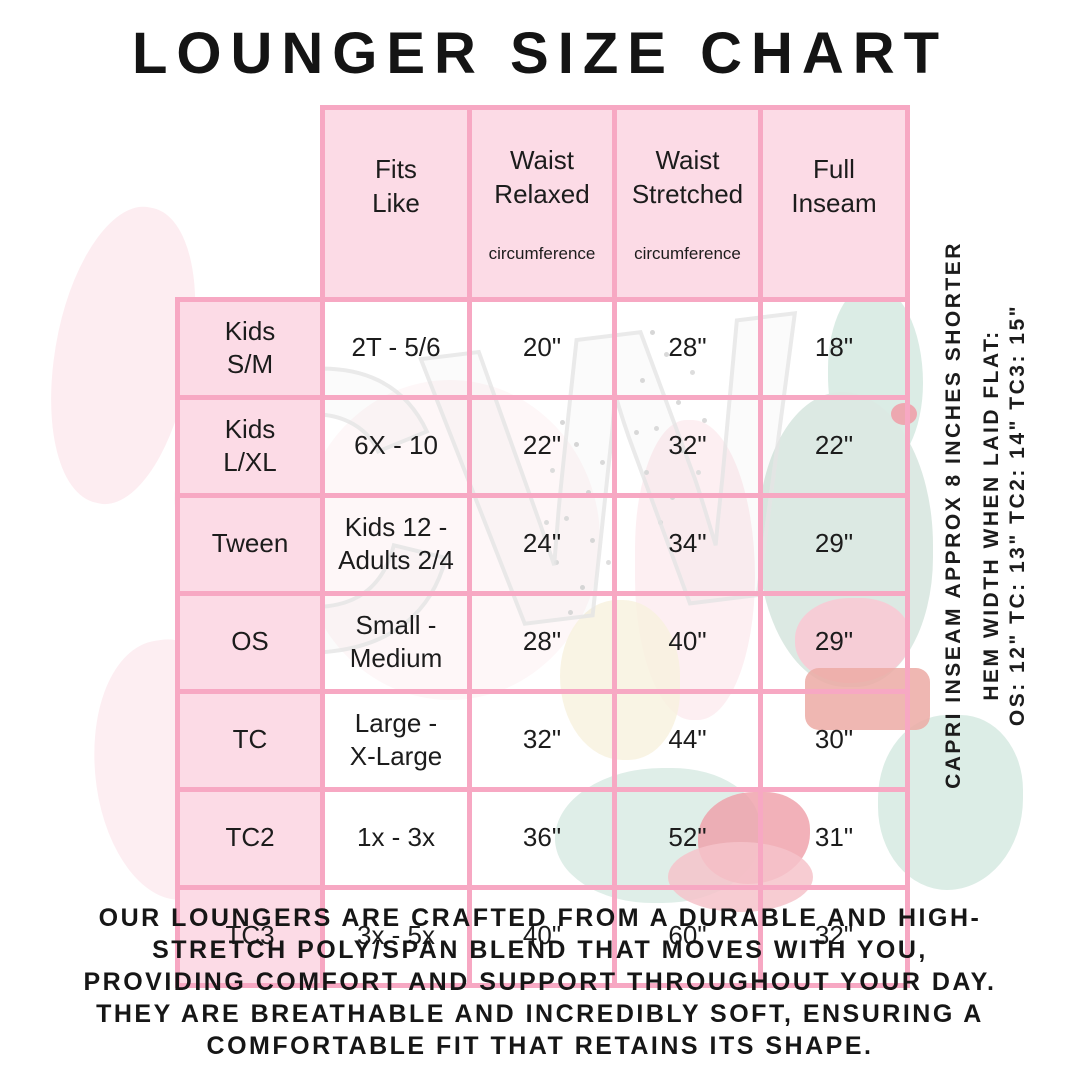  I want to click on table-row: TC3 3x - 5x 40" 60" 32", so click(542, 936).